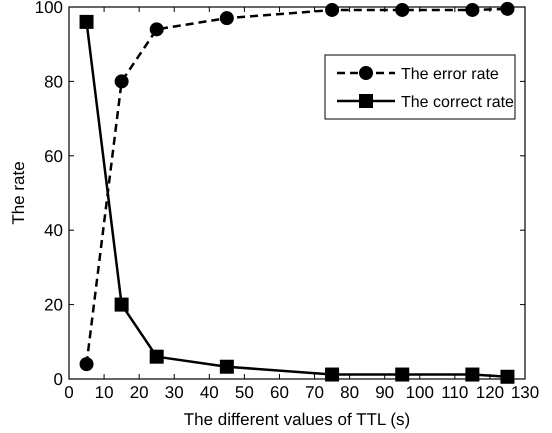  Describe the element at coordinates (450, 74) in the screenshot. I see `legend-label: The error rate` at that location.